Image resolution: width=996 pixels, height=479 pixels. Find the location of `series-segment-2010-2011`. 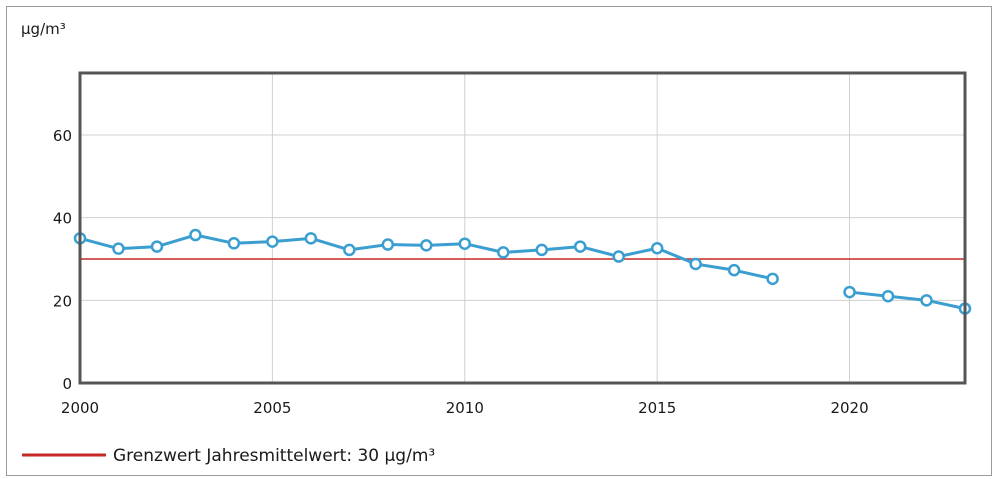

series-segment-2010-2011 is located at coordinates (484, 248).